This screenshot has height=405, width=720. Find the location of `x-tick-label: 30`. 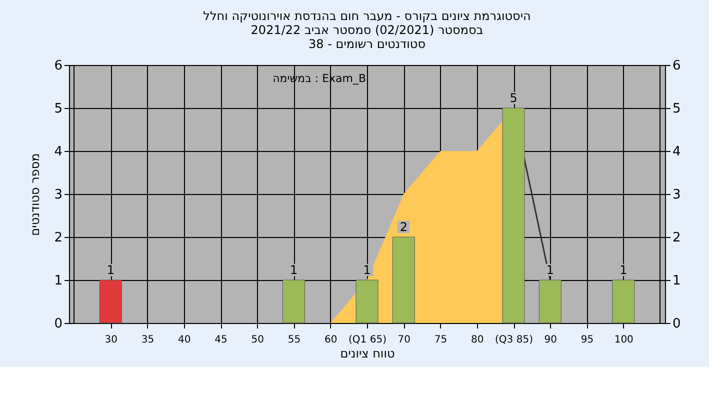

x-tick-label: 30 is located at coordinates (111, 340).